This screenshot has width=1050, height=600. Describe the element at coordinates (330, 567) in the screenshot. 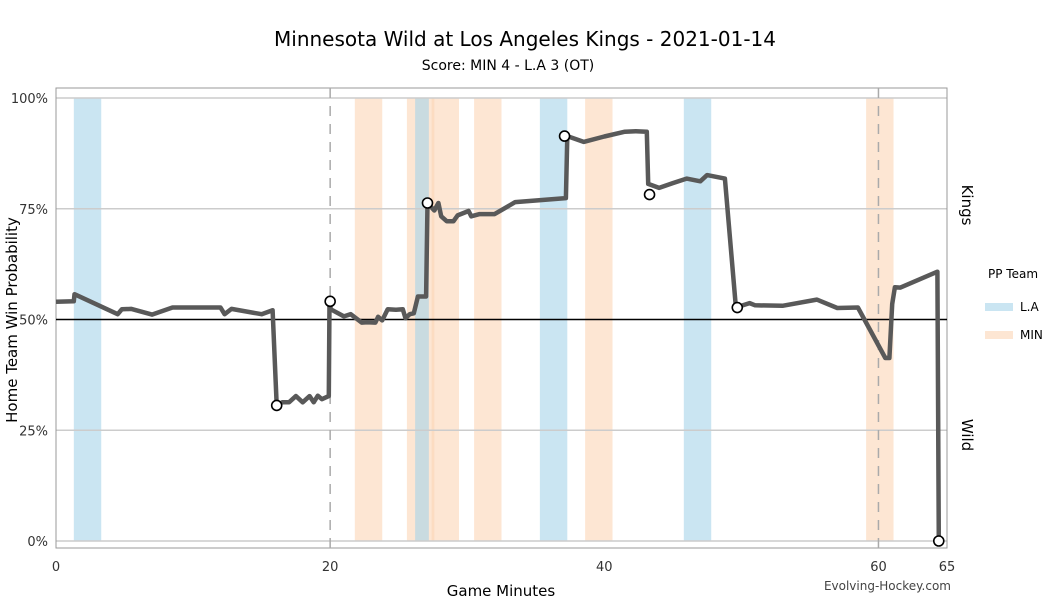

I see `x-tick-label: 20` at that location.